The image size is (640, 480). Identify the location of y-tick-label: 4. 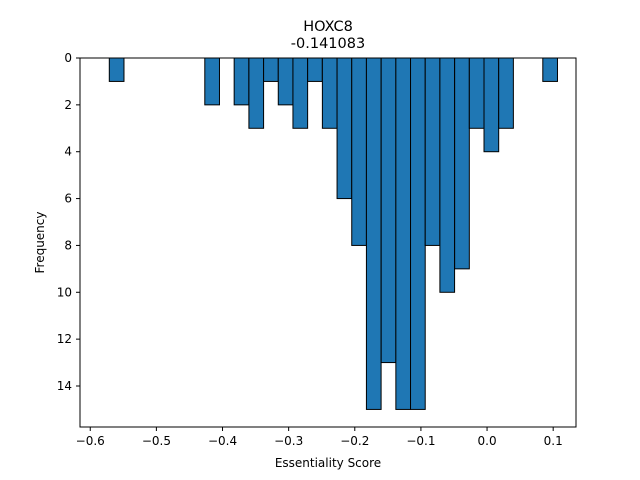
(68, 152).